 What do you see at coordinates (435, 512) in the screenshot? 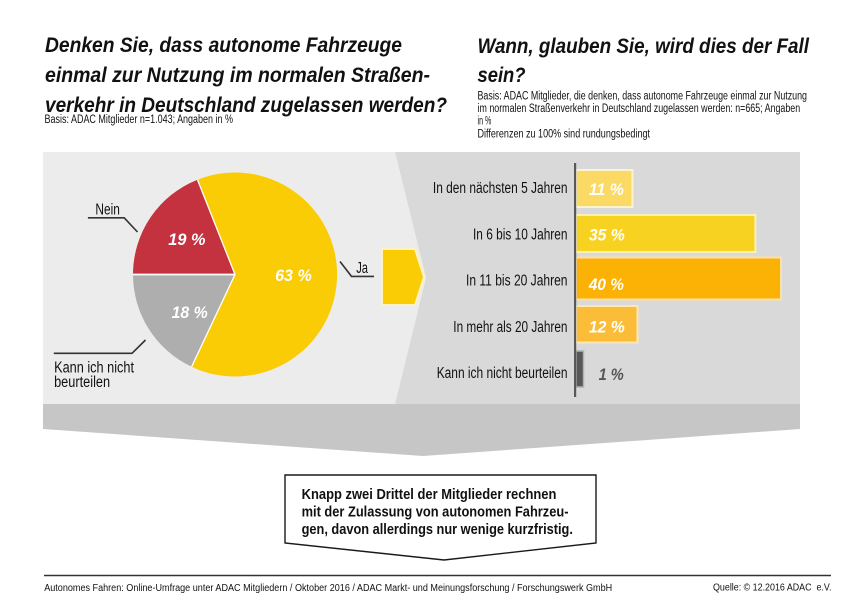
I see `svg-text:mit der Zulassung von autonome: mit der Zulassung von autonomen Fahrzeu-` at bounding box center [435, 512].